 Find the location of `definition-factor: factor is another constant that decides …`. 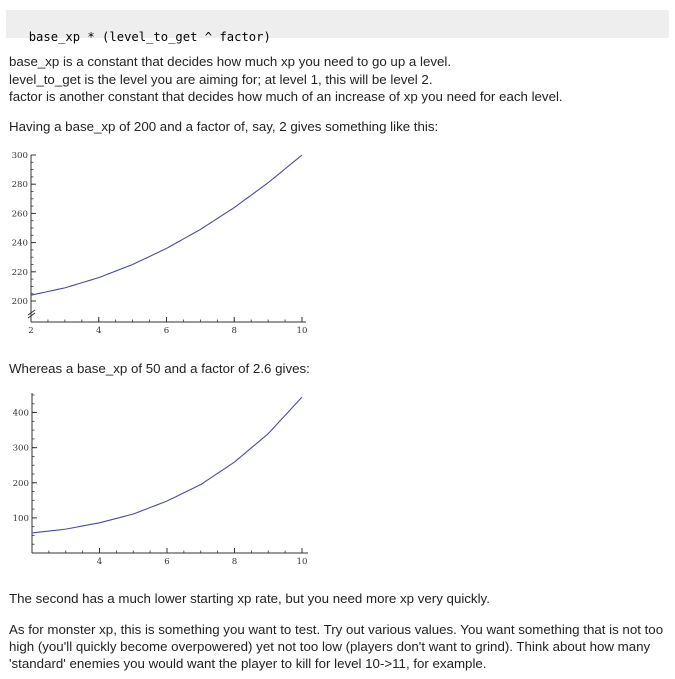

definition-factor: factor is another constant that decides … is located at coordinates (286, 96).